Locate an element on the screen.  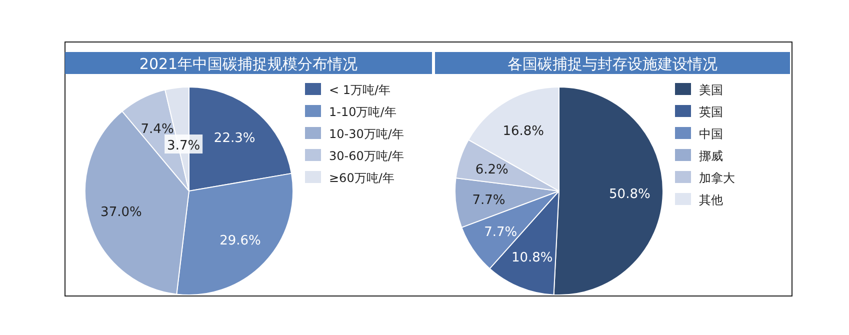
chart-title: 各国碳捕捉与封存设施建设情况 is located at coordinates (613, 64).